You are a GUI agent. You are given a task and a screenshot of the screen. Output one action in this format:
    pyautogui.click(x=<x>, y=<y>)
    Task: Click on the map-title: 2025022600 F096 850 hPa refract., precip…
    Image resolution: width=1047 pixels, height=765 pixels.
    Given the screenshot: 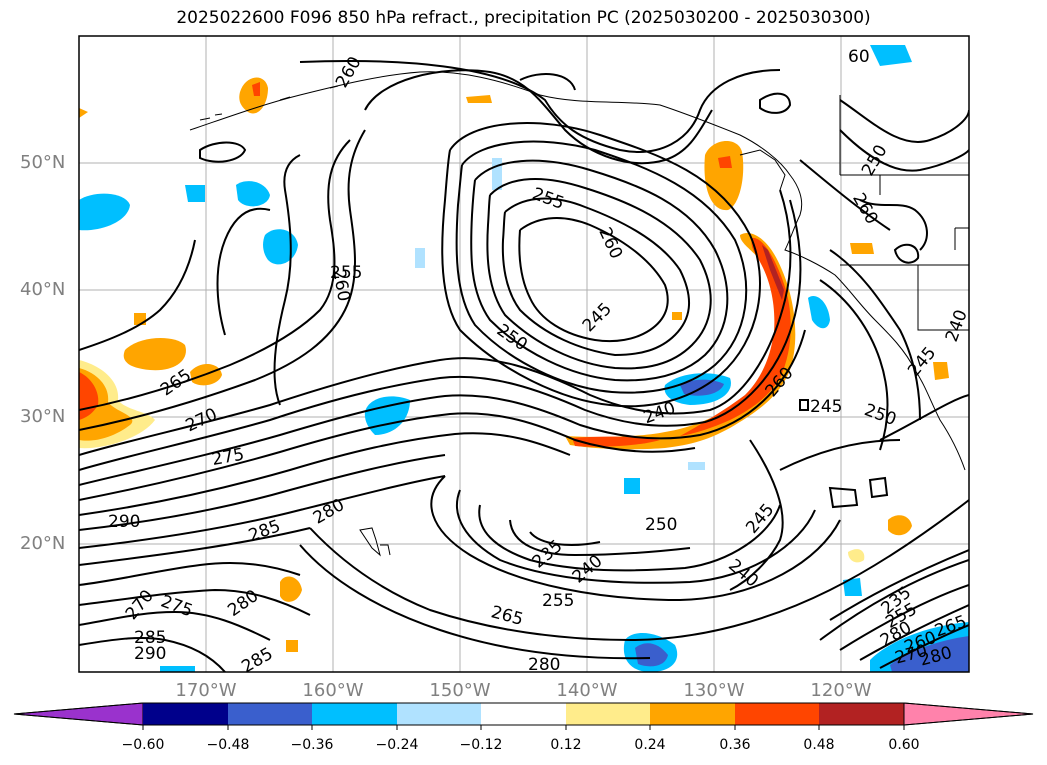 What is the action you would take?
    pyautogui.click(x=523, y=18)
    